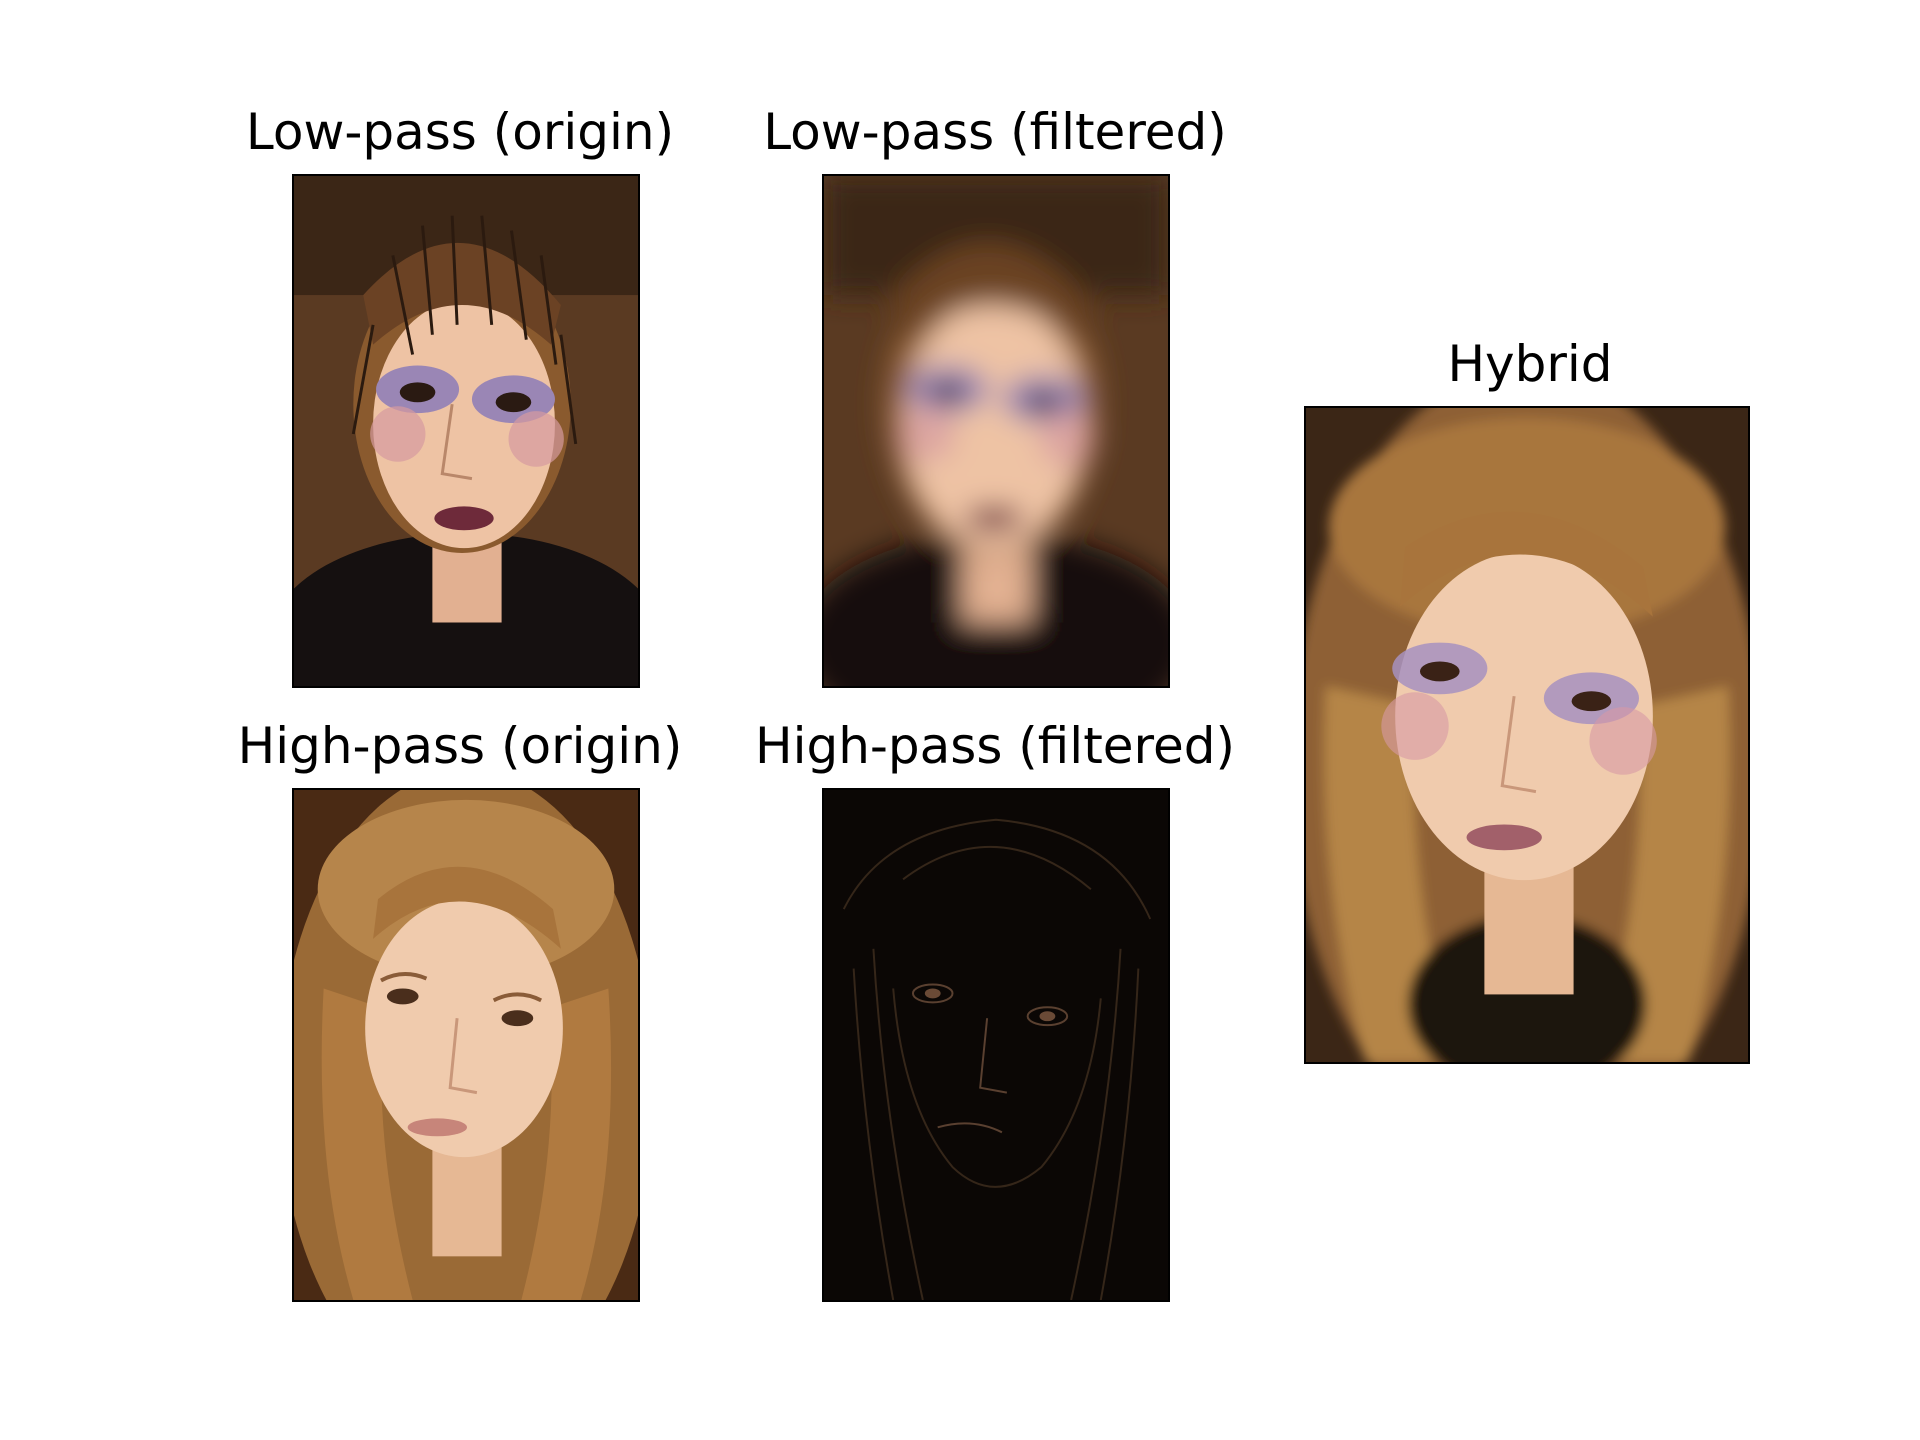 Image resolution: width=1920 pixels, height=1440 pixels. What do you see at coordinates (995, 746) in the screenshot?
I see `panel-title-highpass-filtered: High-pass (filtered)` at bounding box center [995, 746].